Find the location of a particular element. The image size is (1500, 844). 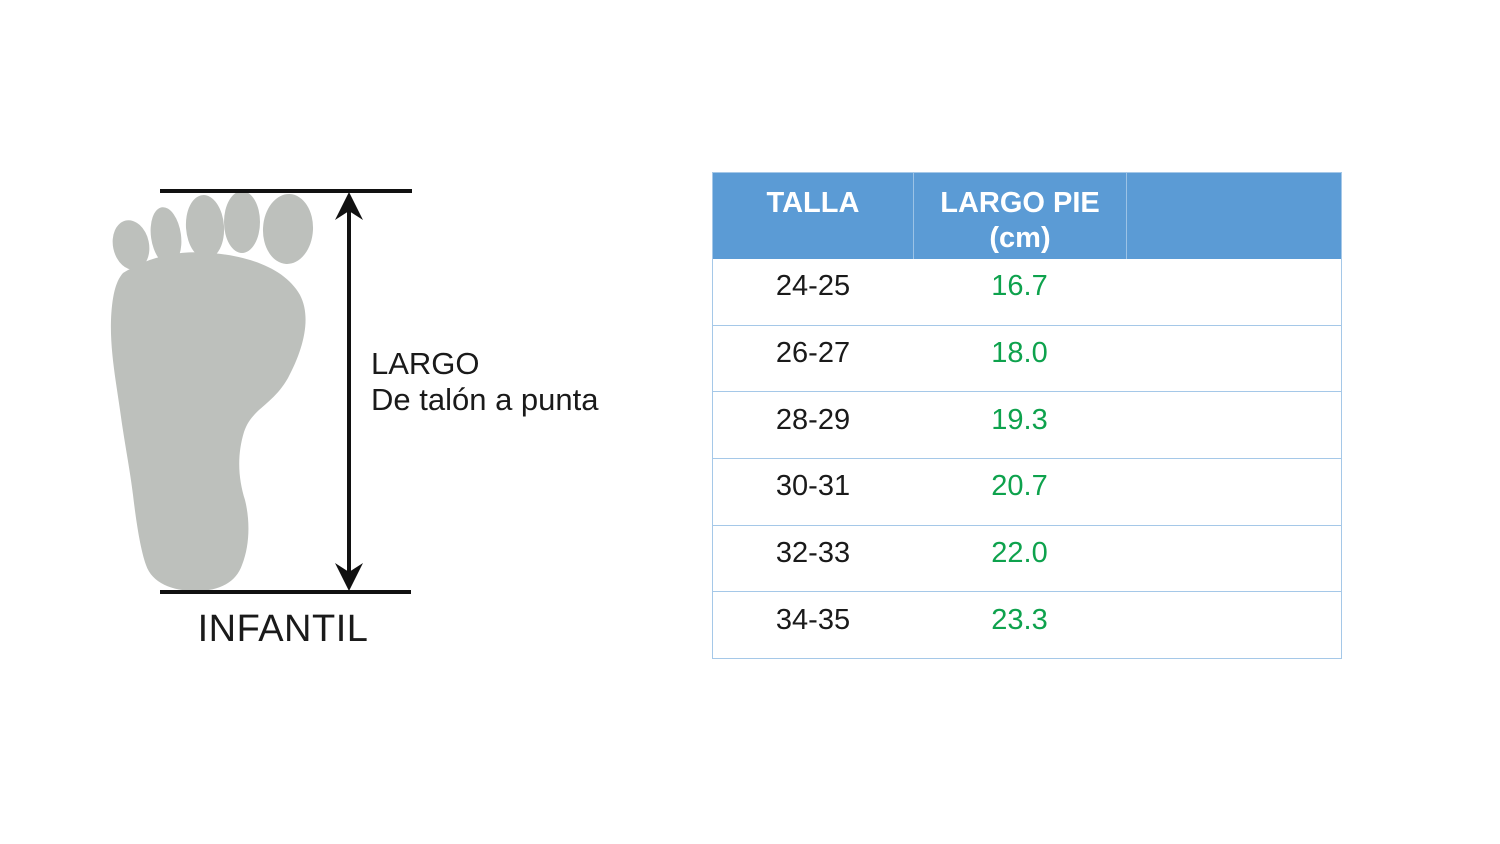

table-row: 28-29 19.3 is located at coordinates (1027, 424).